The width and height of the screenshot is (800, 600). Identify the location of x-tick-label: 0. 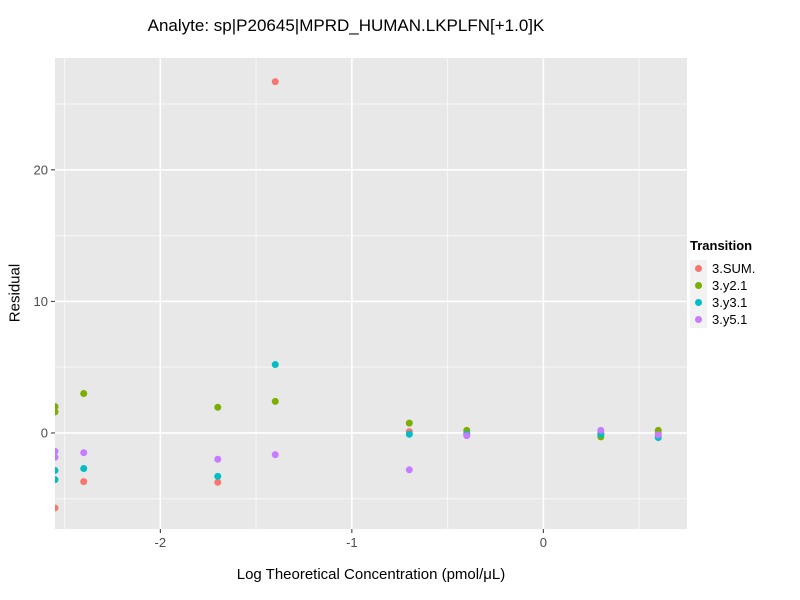
(543, 542).